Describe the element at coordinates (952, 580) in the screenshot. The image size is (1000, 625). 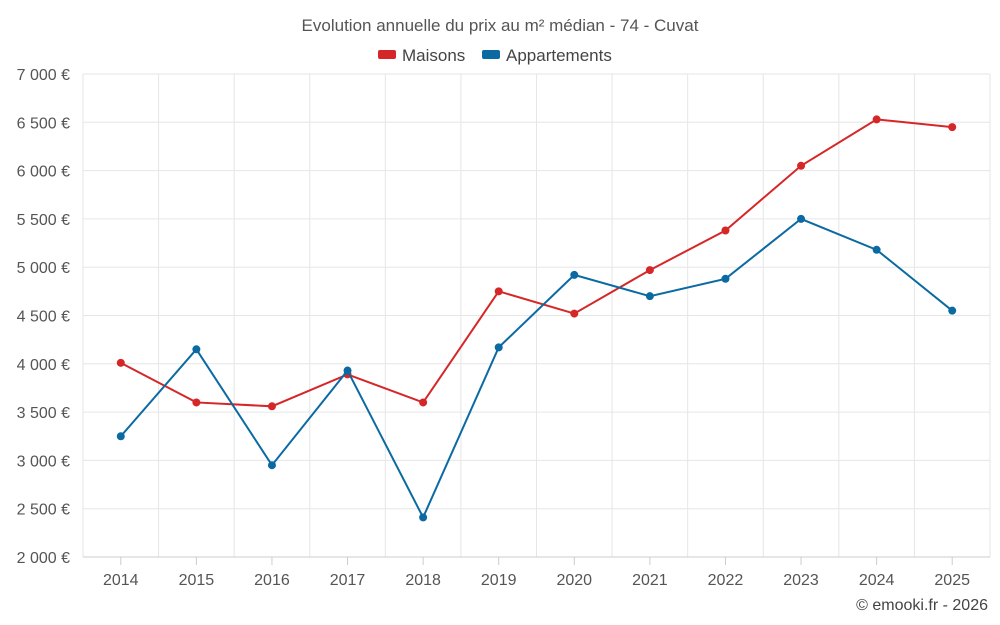
I see `x-tick-label: 2025` at that location.